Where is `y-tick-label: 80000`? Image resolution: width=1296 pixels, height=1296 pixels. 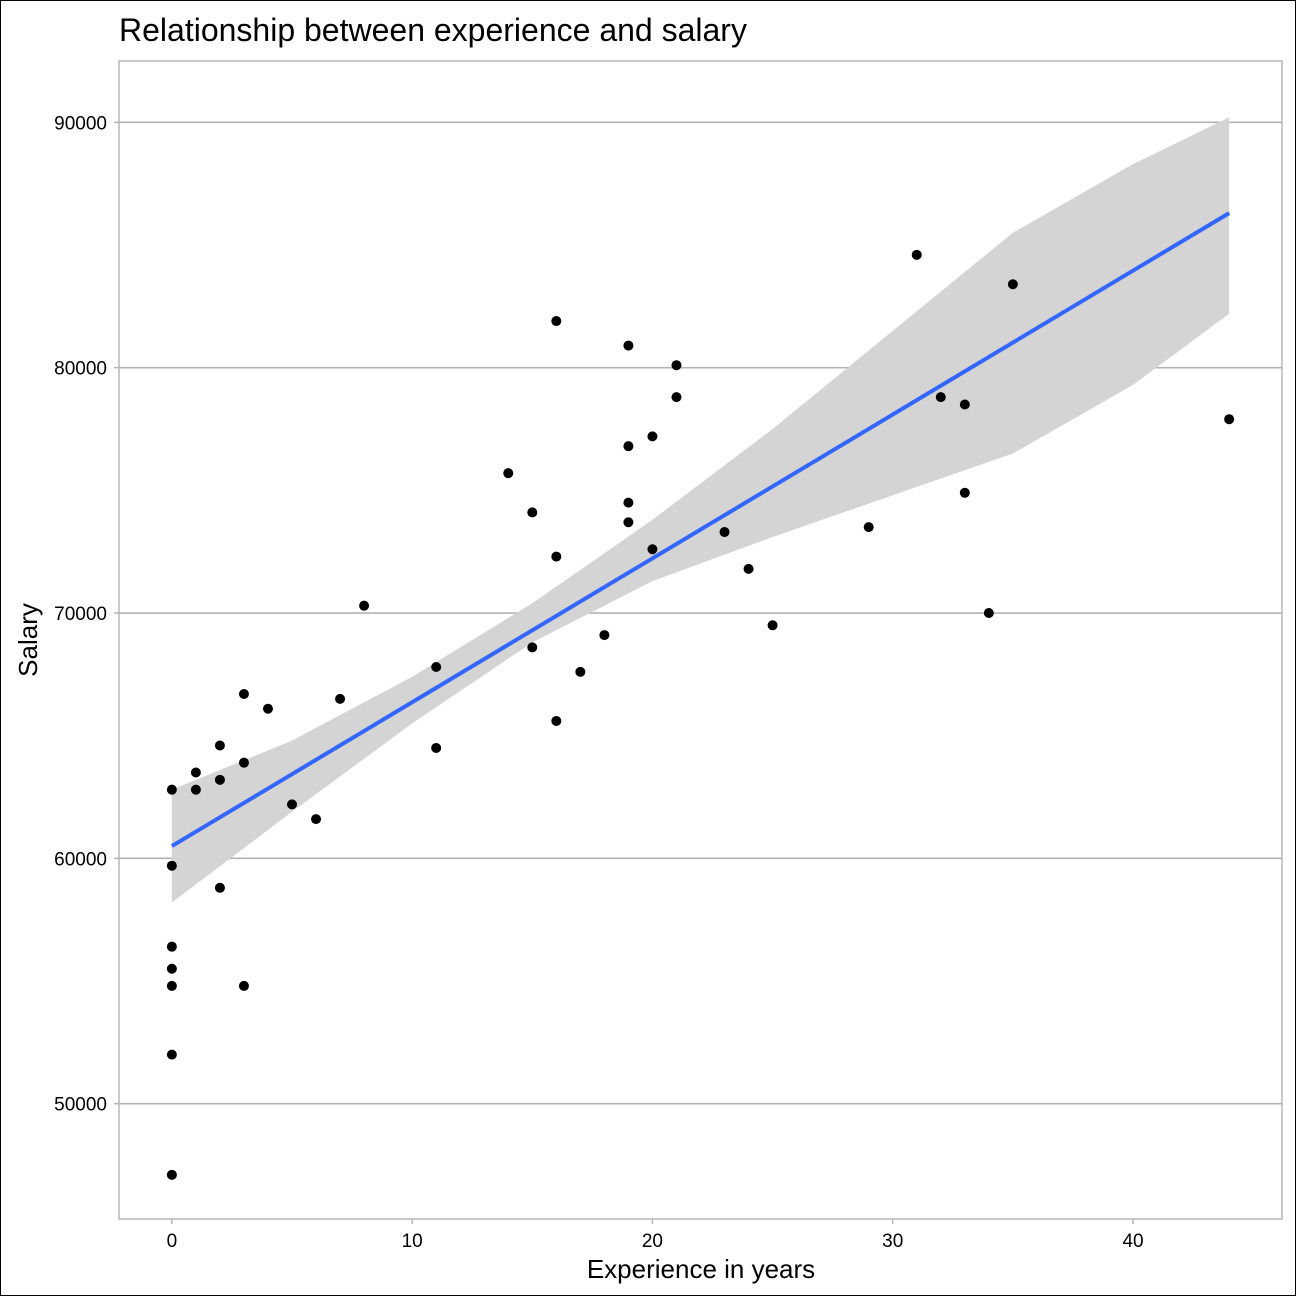 y-tick-label: 80000 is located at coordinates (80, 369).